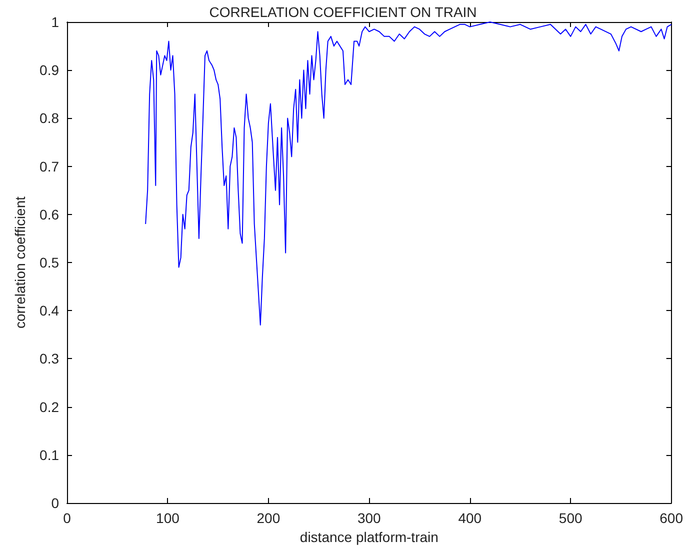 The image size is (686, 554). I want to click on y-tick-label: 0.9, so click(50, 70).